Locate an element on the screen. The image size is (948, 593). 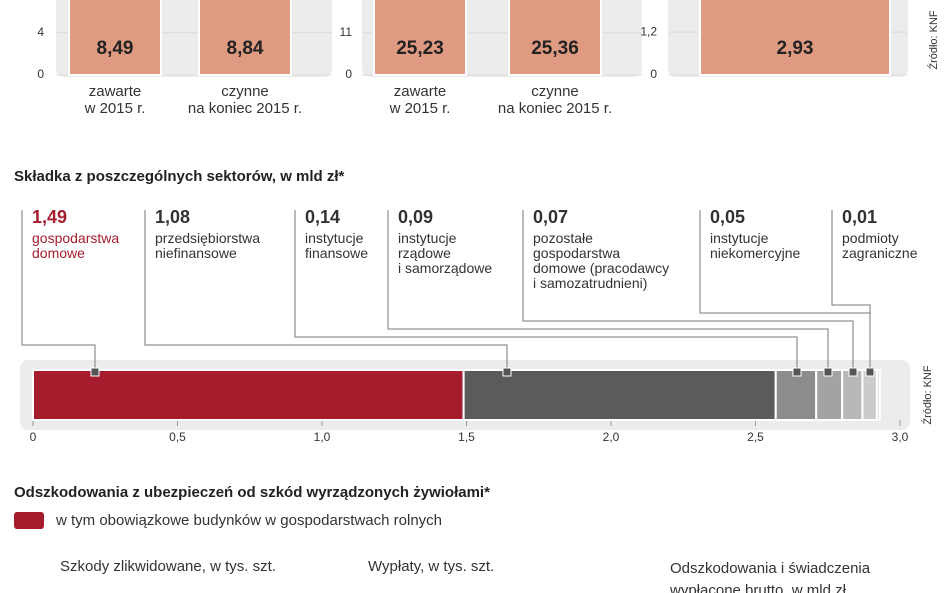
y-tick-label: 4 is located at coordinates (40, 32).